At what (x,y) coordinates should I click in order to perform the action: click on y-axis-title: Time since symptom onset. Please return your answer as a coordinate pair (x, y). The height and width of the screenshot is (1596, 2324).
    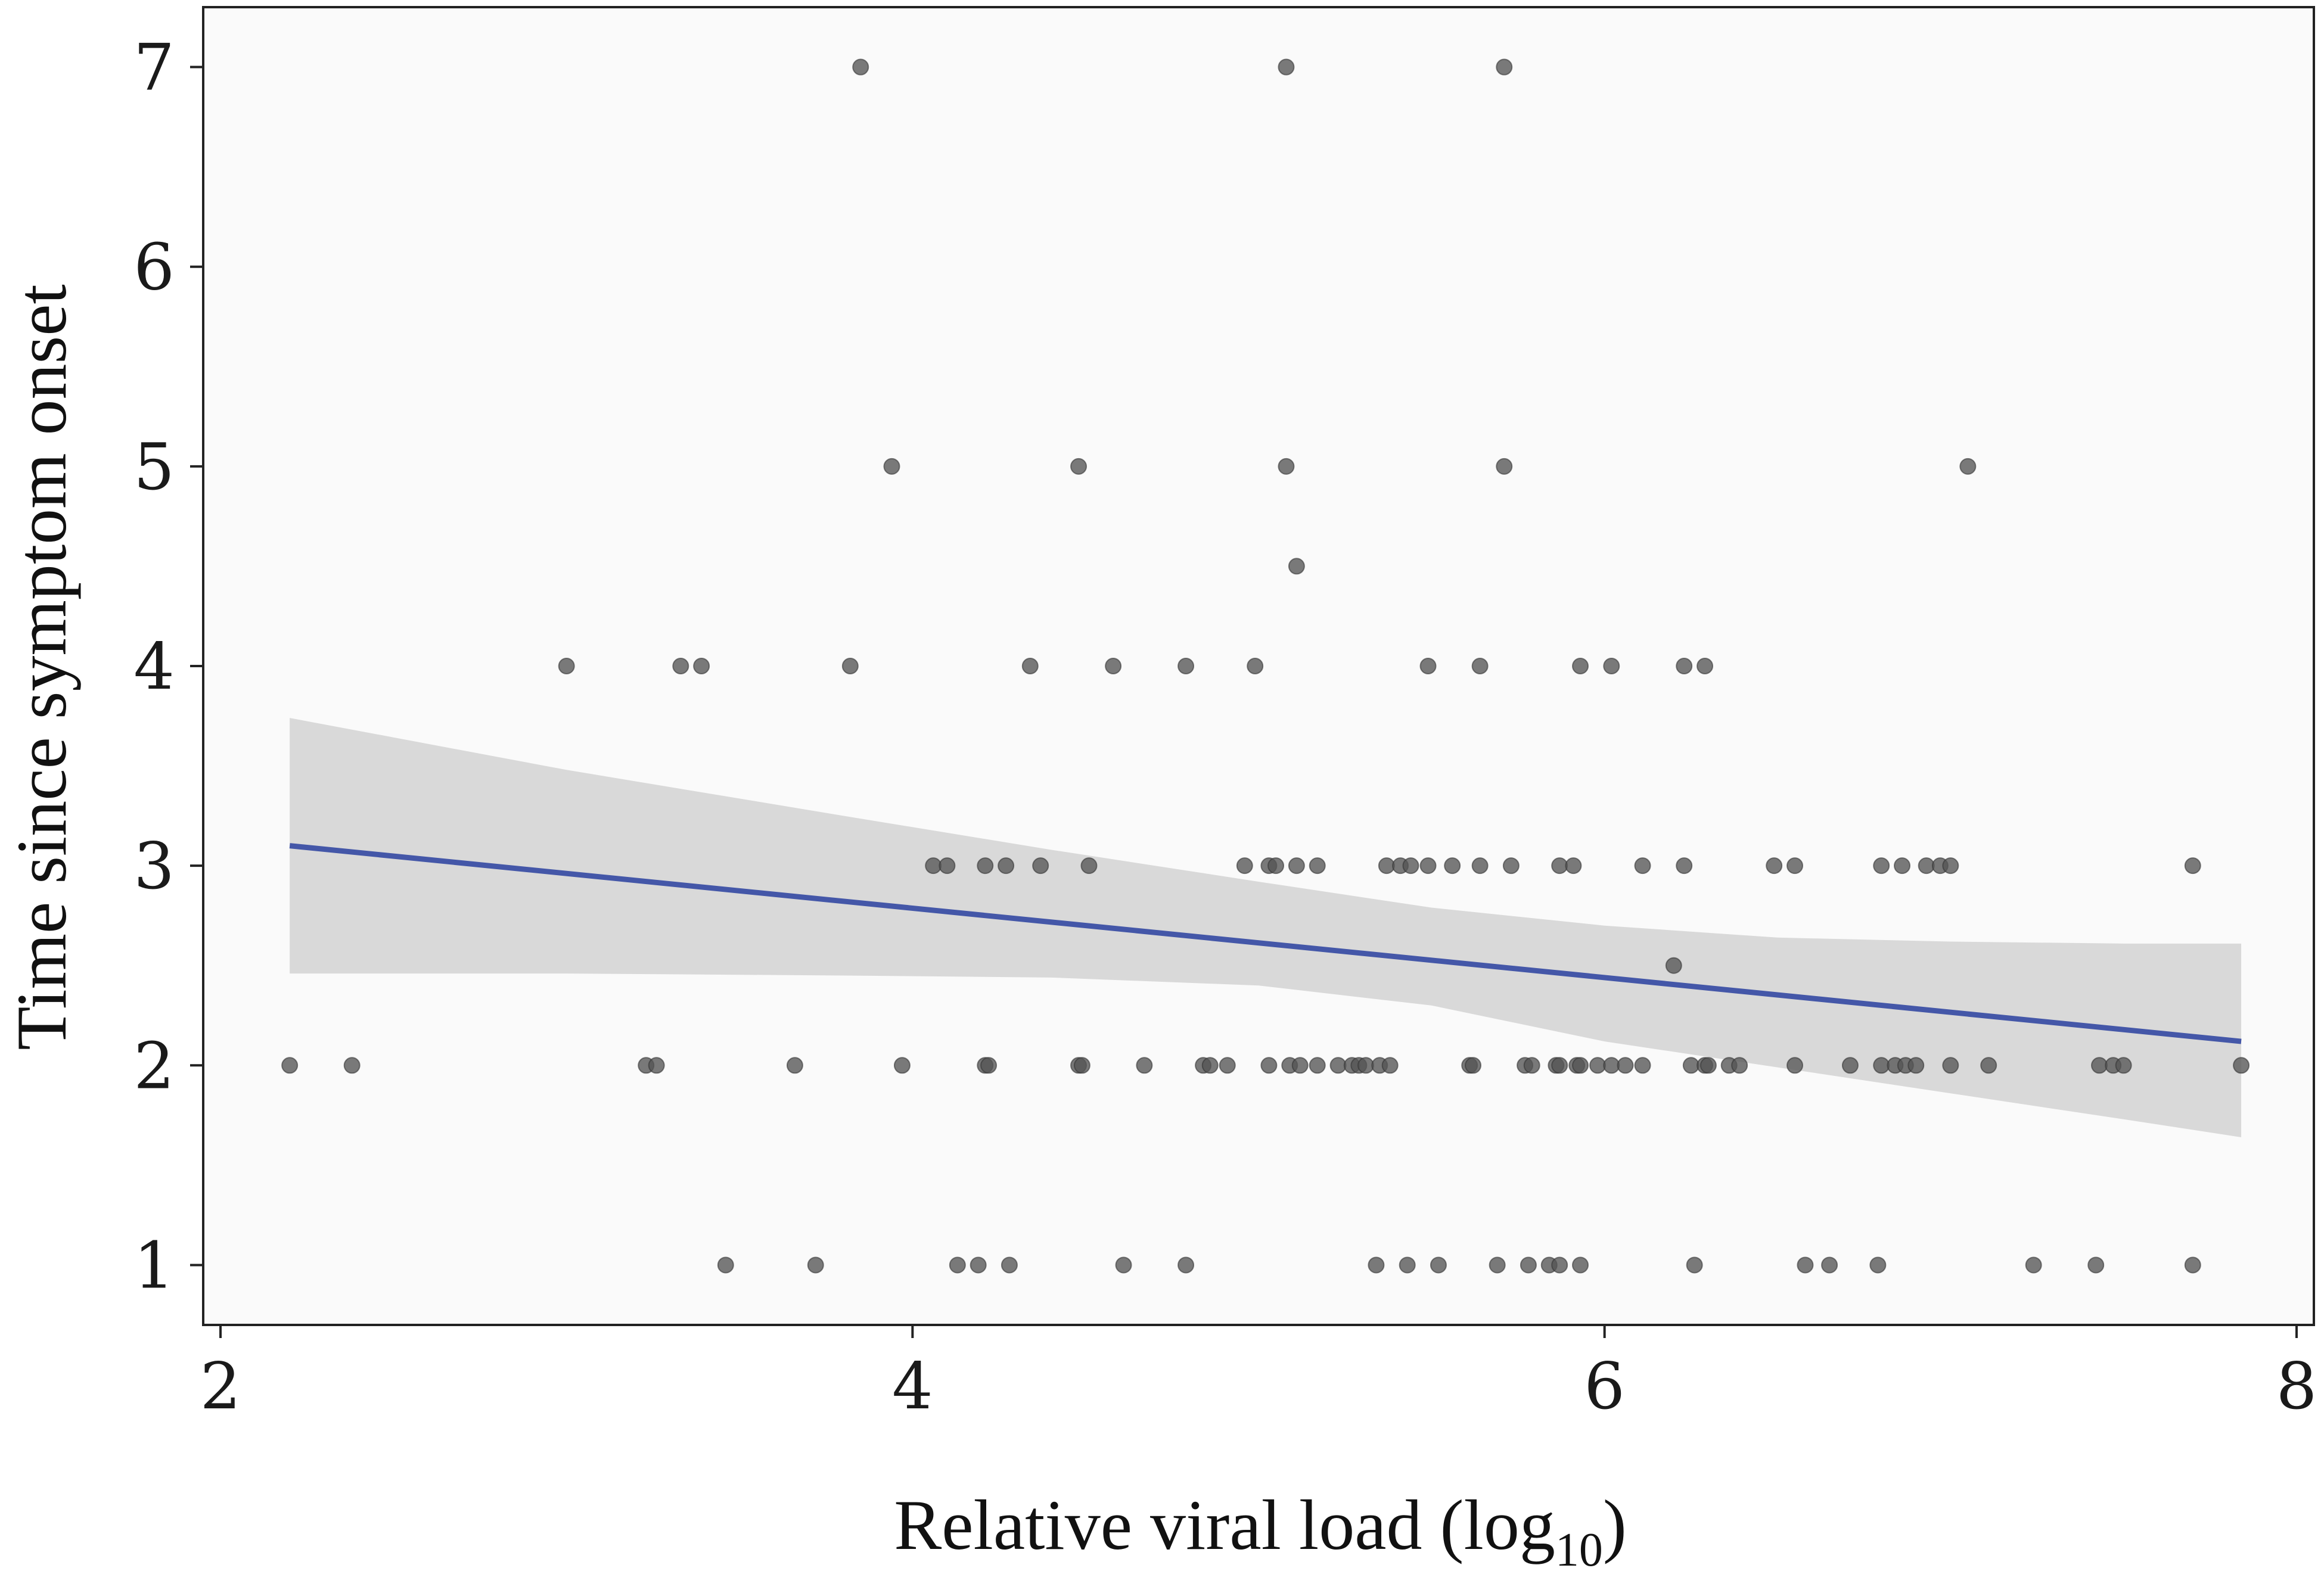
    Looking at the image, I should click on (41, 667).